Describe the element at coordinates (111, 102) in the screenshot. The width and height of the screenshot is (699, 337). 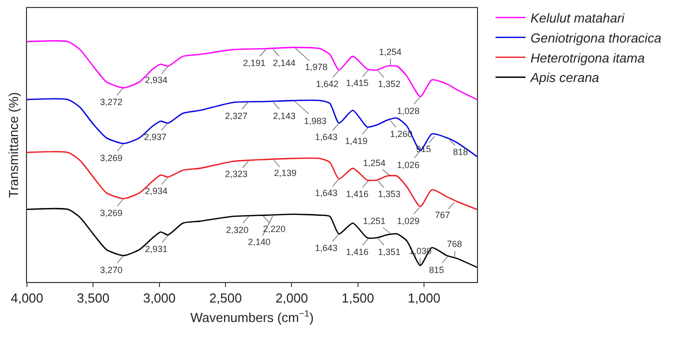
I see `annotation: 3,272` at that location.